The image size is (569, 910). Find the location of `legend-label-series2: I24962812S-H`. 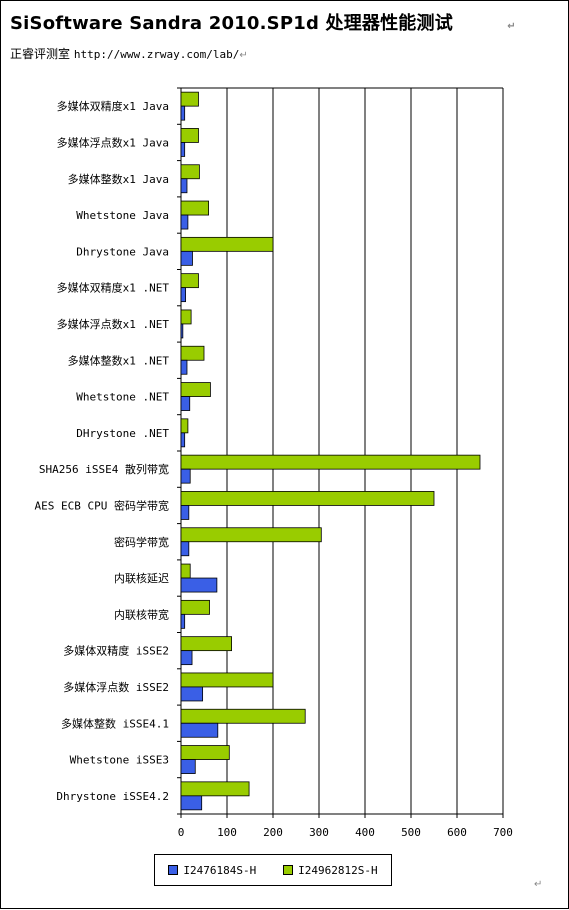

legend-label-series2: I24962812S-H is located at coordinates (338, 870).